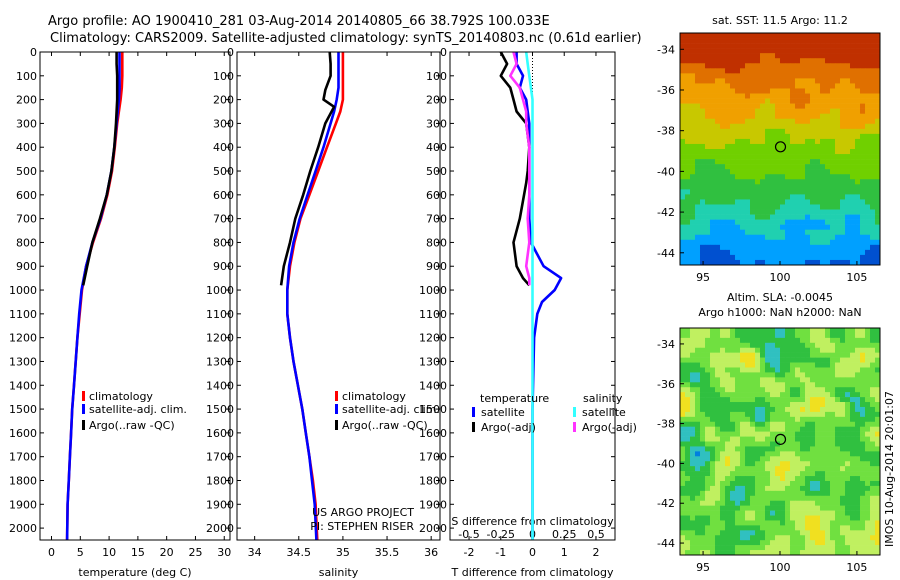  What do you see at coordinates (220, 290) in the screenshot?
I see `y-tick-label: 1000` at bounding box center [220, 290].